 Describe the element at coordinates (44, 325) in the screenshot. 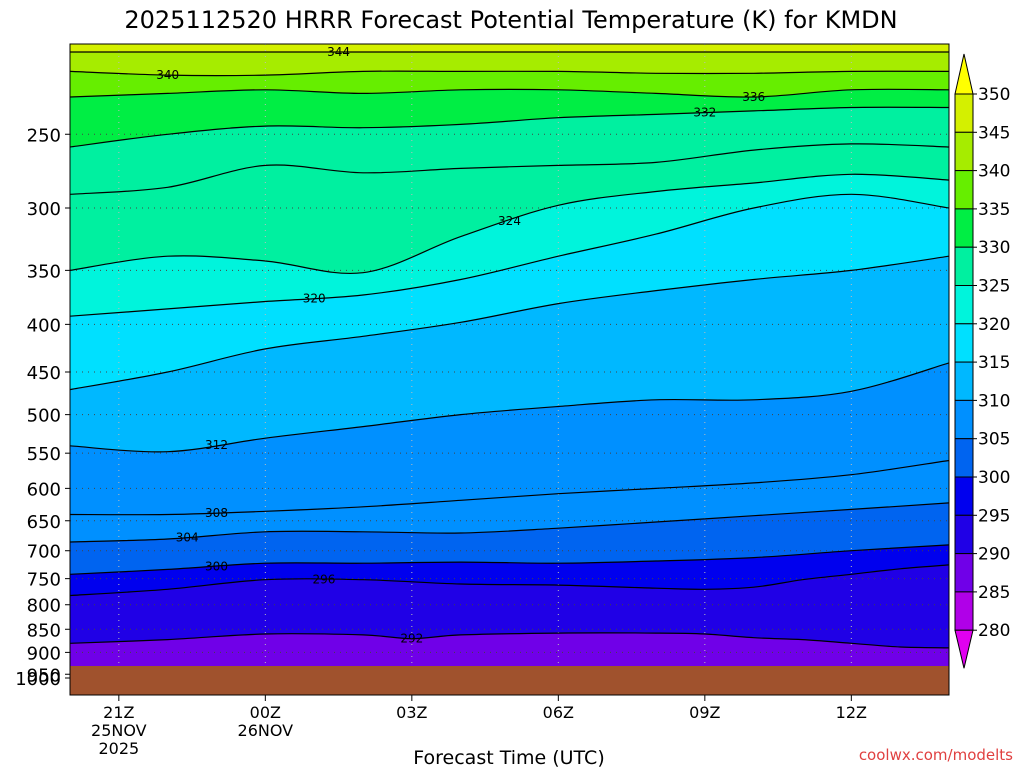

I see `y-tick-label-400: 400` at that location.